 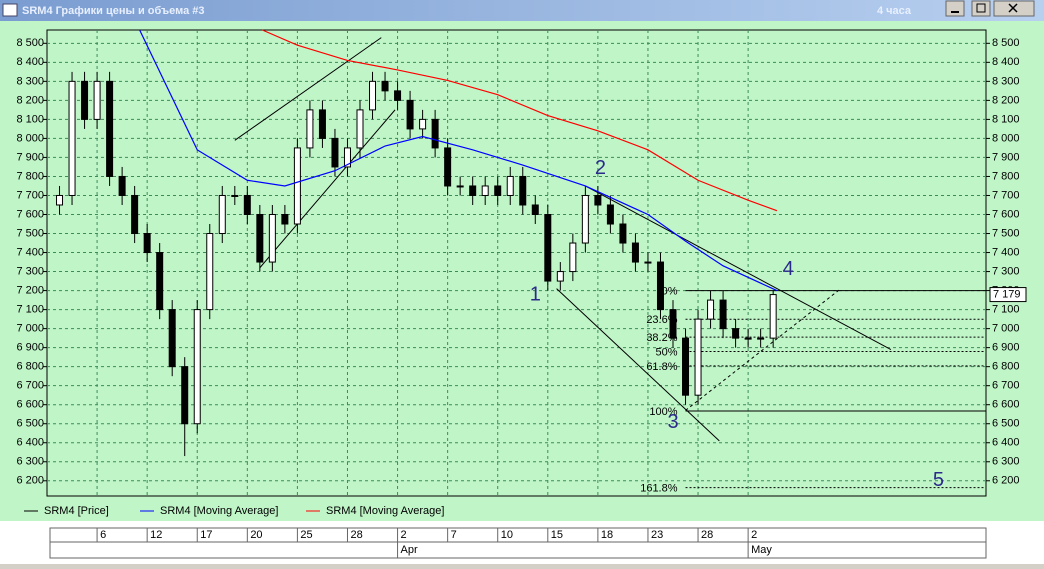 What do you see at coordinates (1006, 443) in the screenshot?
I see `y-tick-label-right: 6 400` at bounding box center [1006, 443].